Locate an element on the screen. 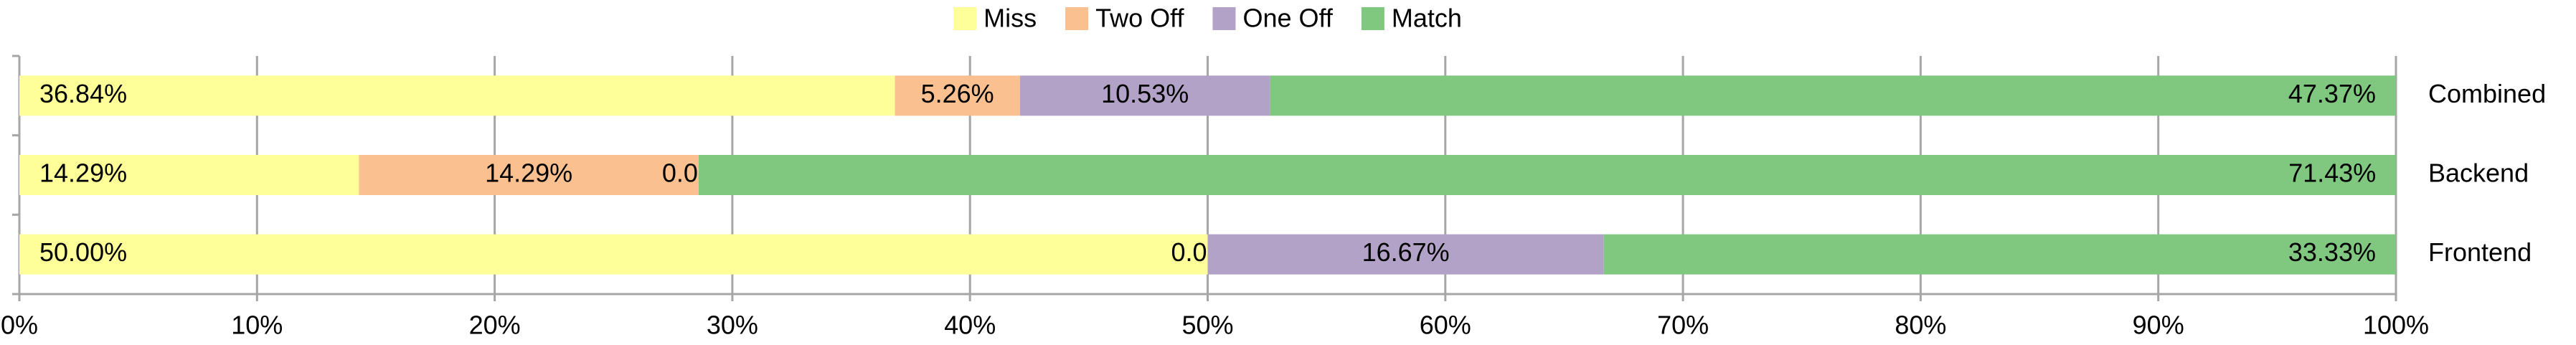 The width and height of the screenshot is (2576, 345). x-tick-label: 10% is located at coordinates (257, 325).